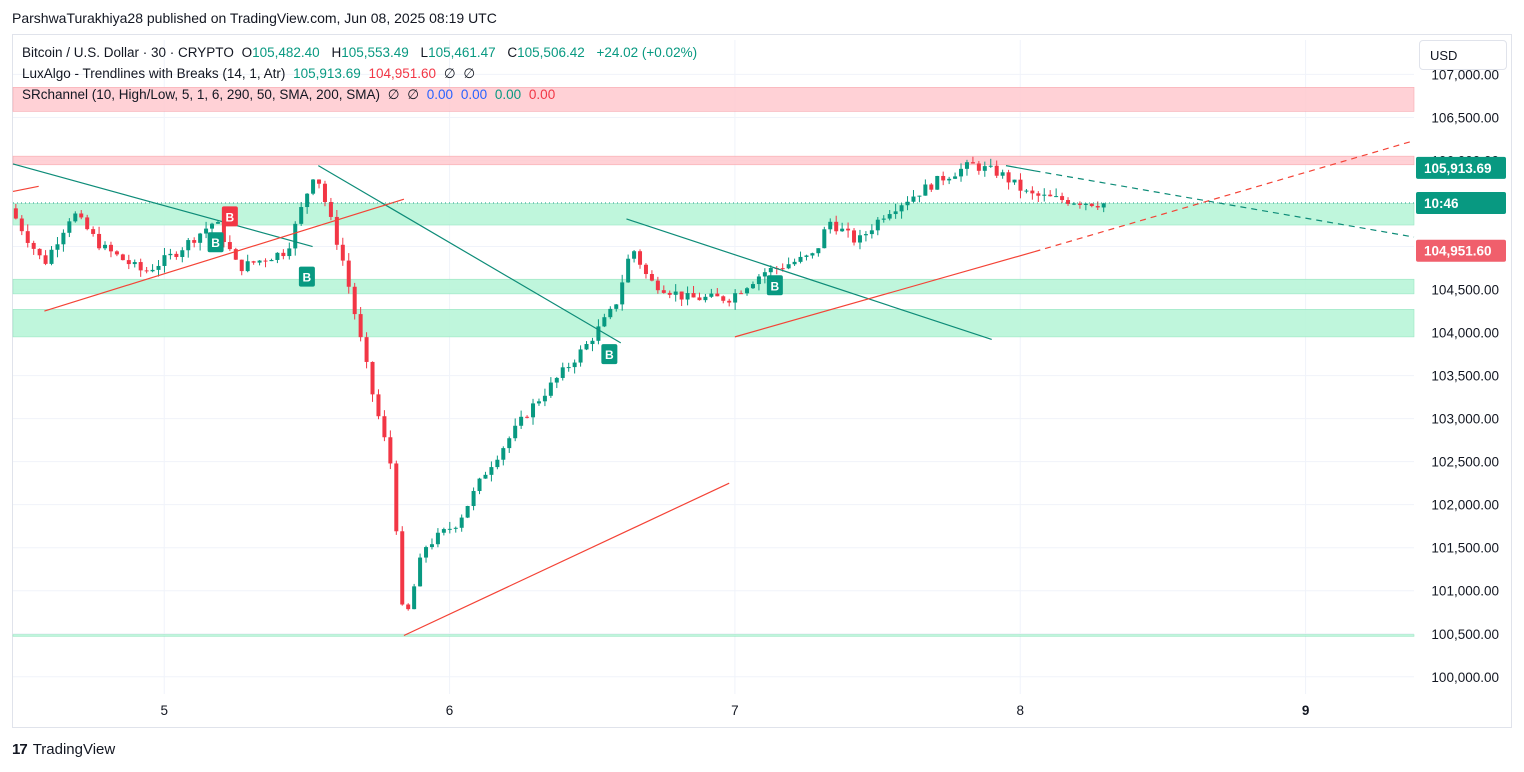 The image size is (1524, 772). I want to click on price-tag: 105,913.69, so click(1461, 167).